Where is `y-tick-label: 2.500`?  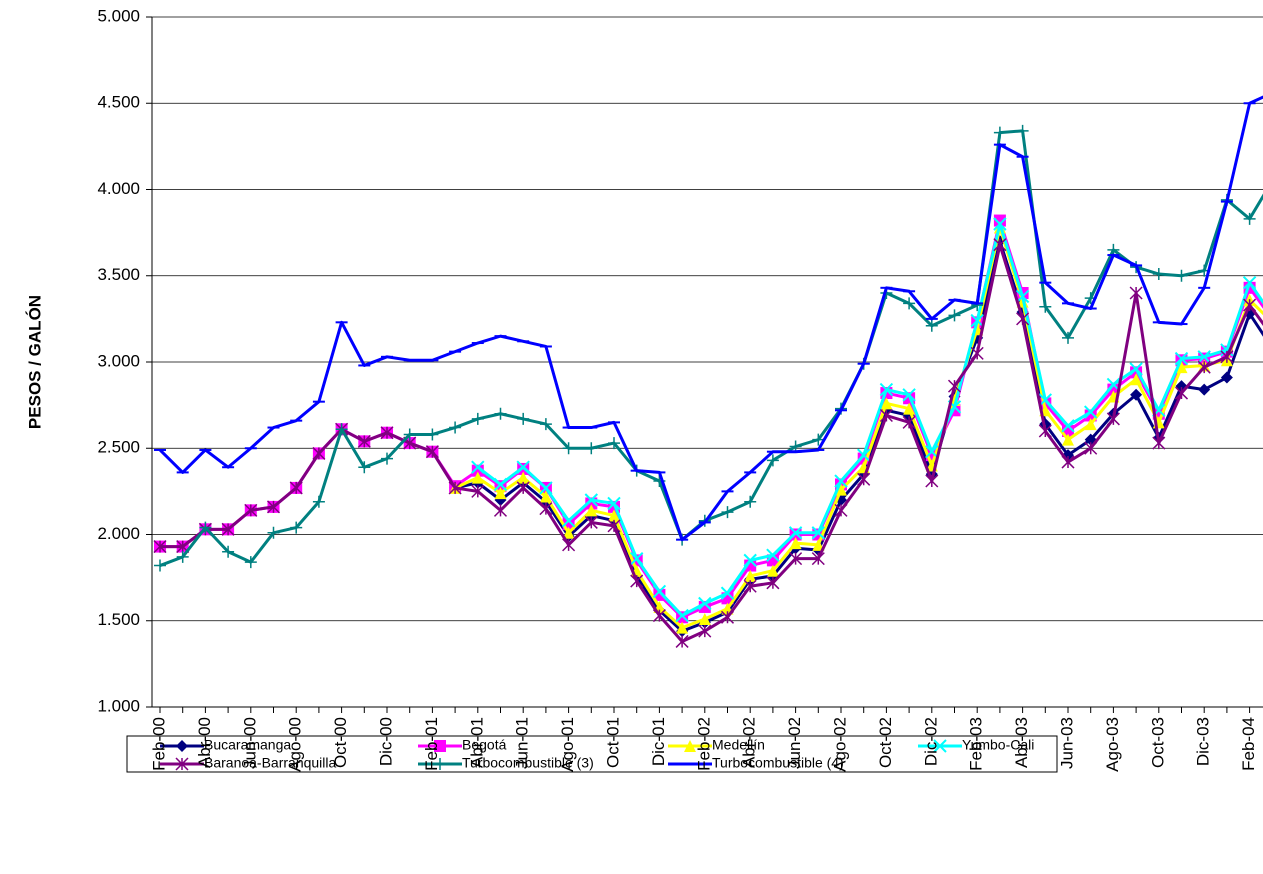
y-tick-label: 2.500 is located at coordinates (118, 447).